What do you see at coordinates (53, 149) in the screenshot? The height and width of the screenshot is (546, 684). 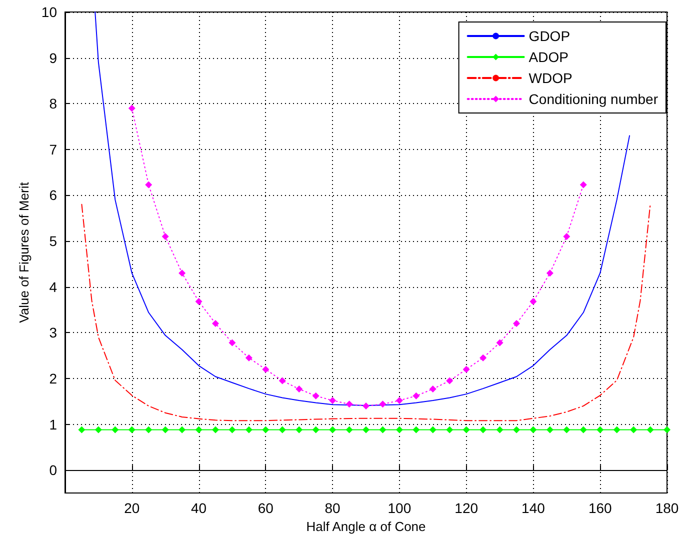 I see `y-tick-label: 7` at bounding box center [53, 149].